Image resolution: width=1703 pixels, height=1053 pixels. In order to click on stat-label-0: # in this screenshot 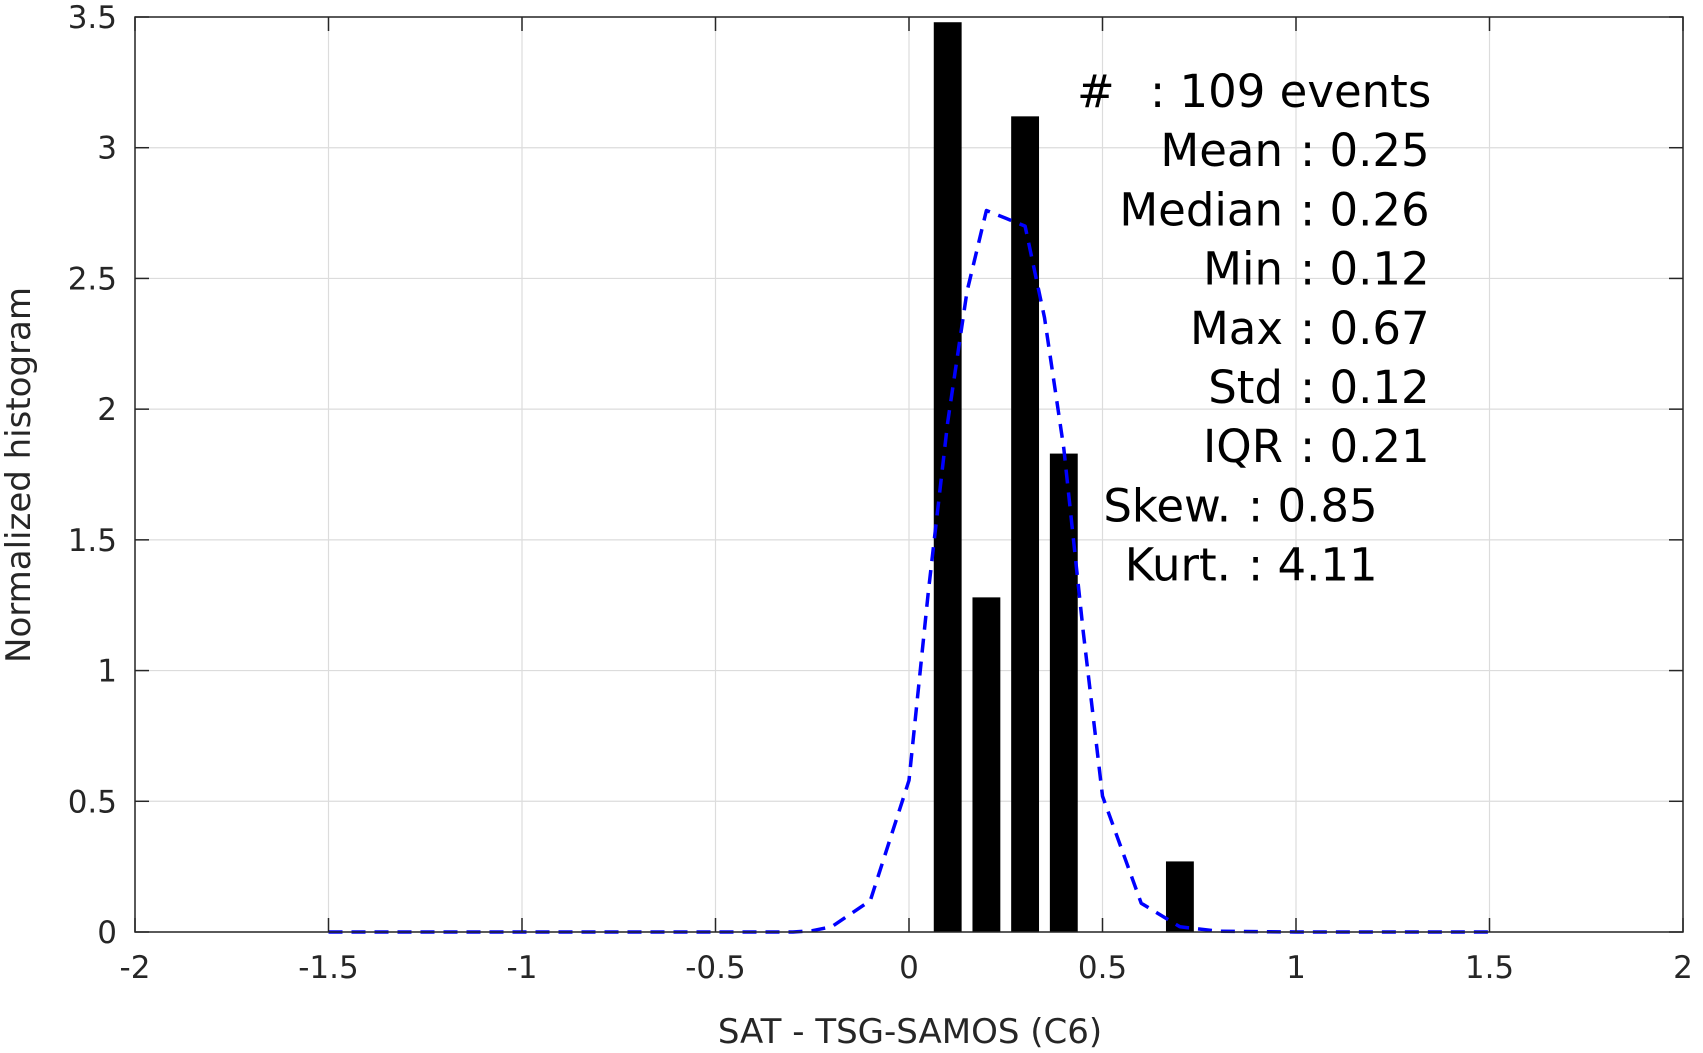, I will do `click(1096, 91)`.